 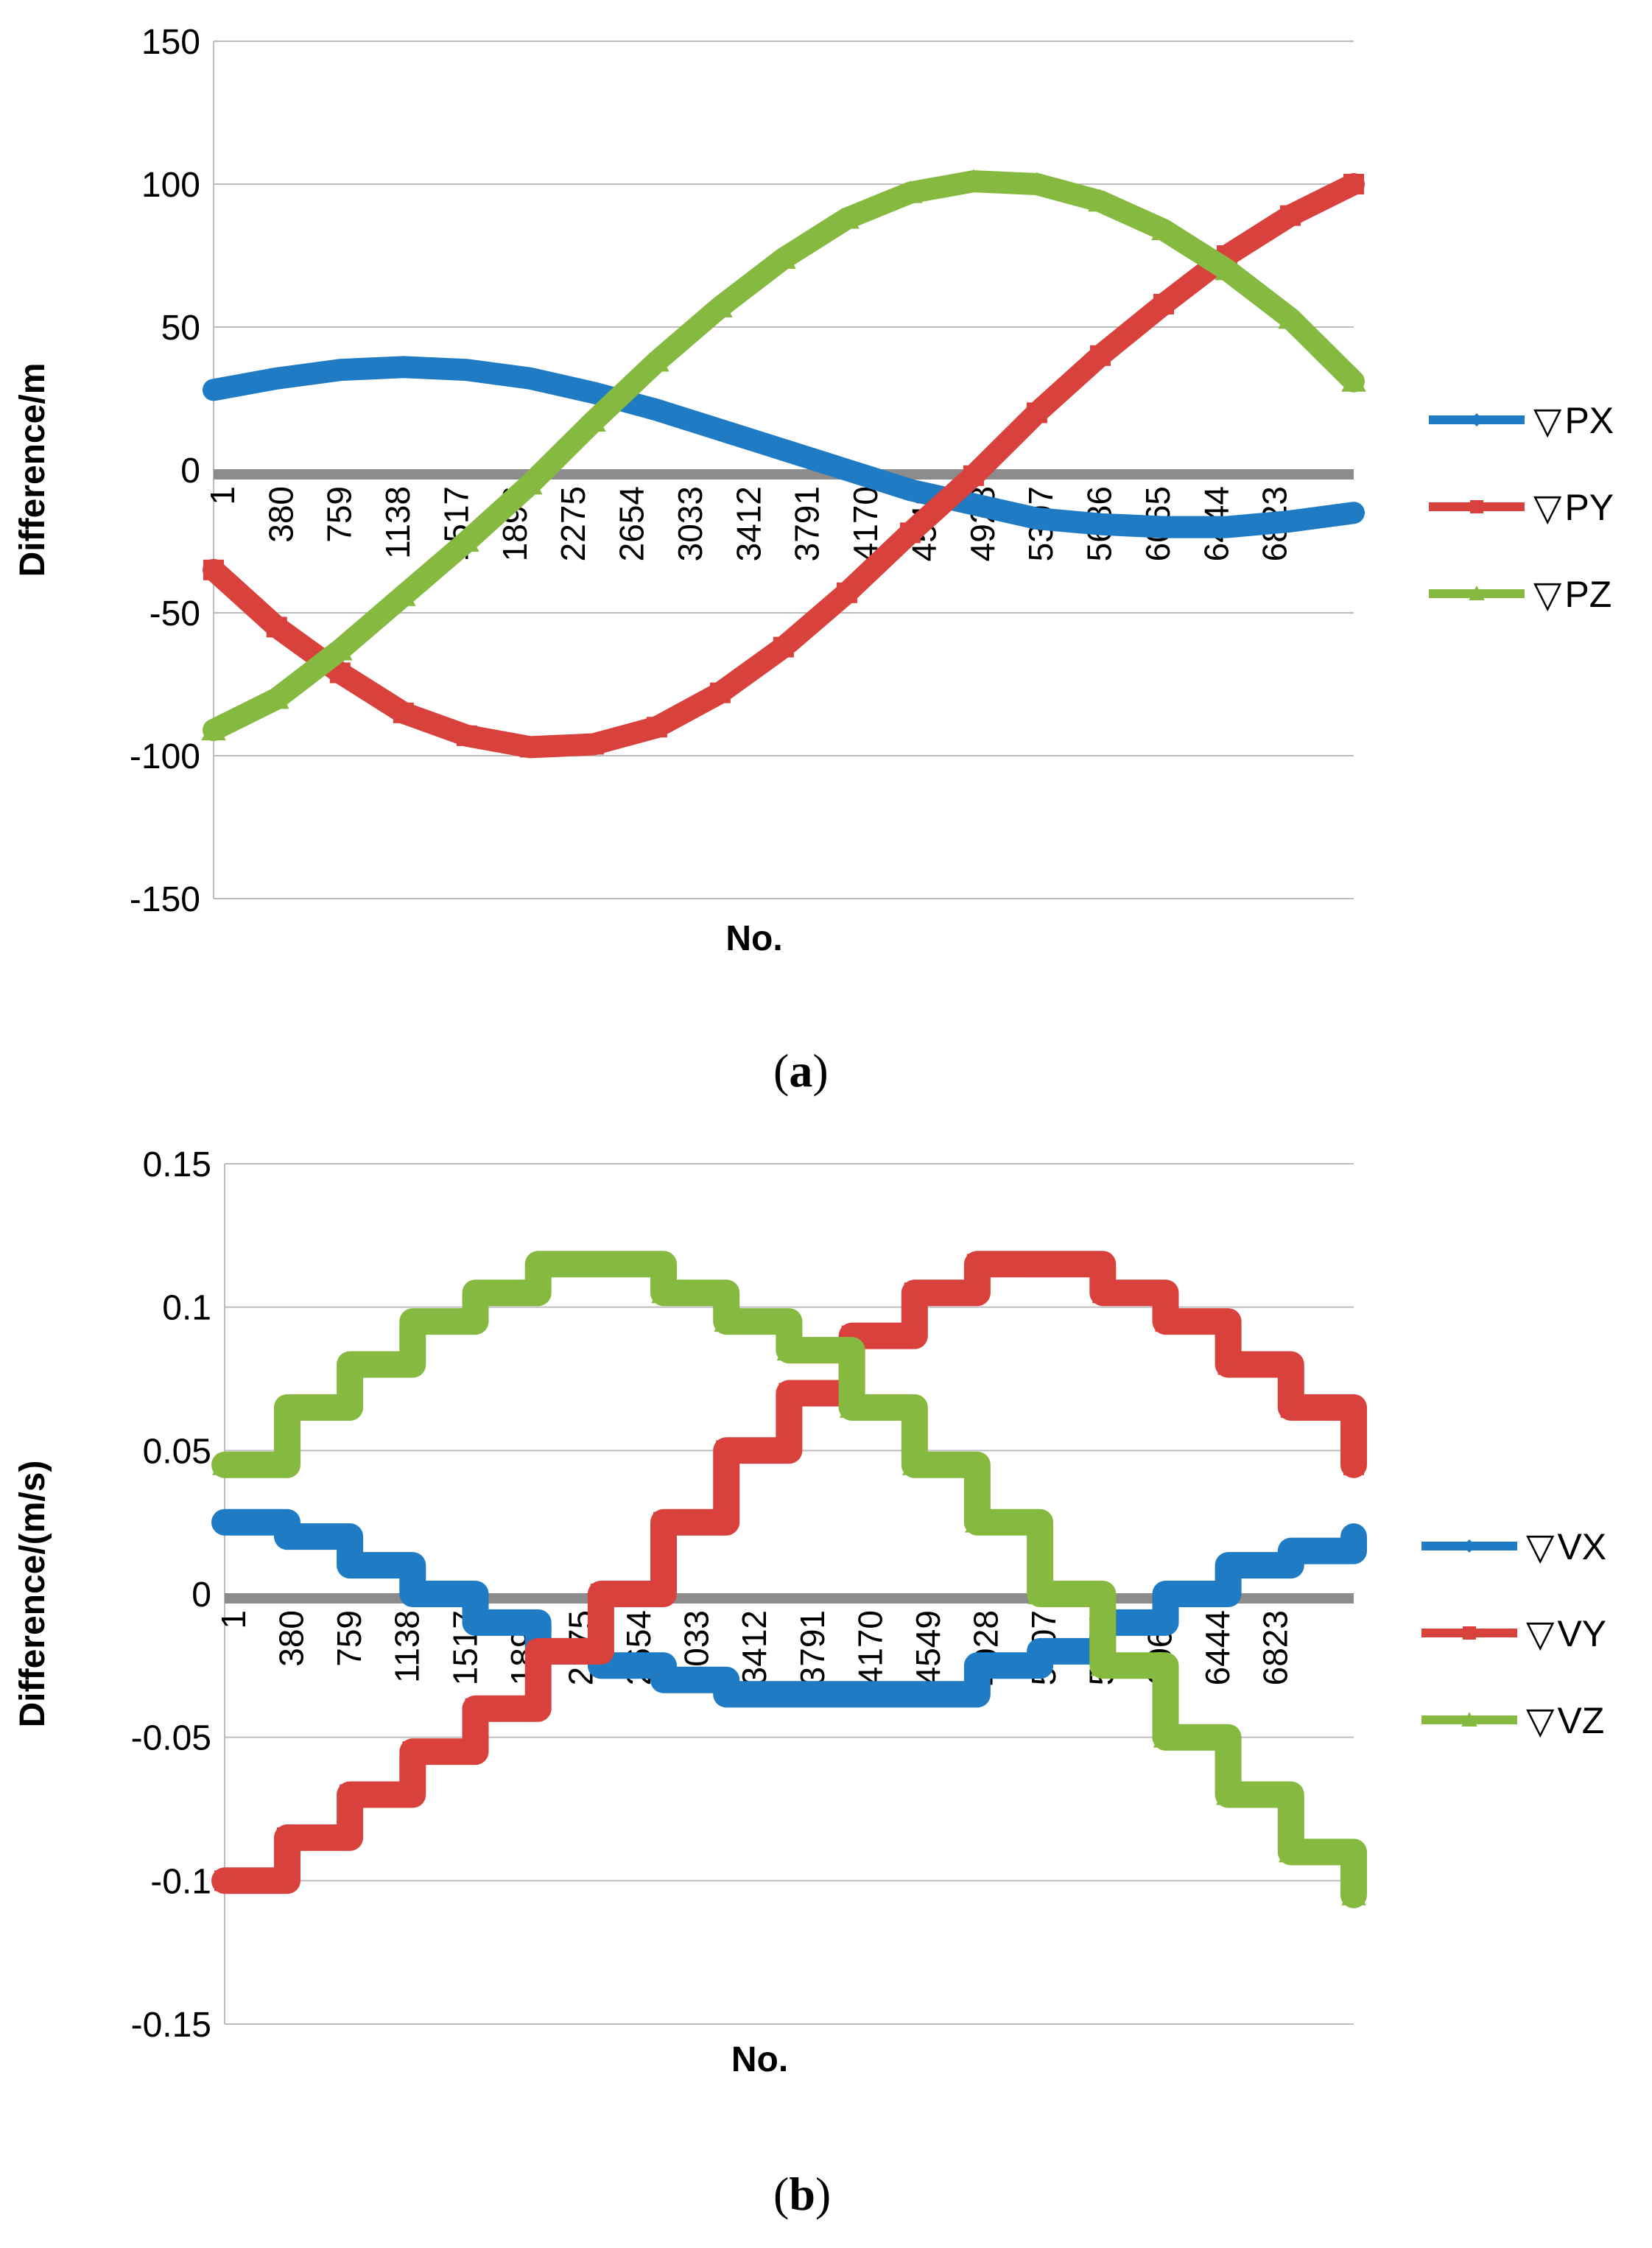 What do you see at coordinates (177, 1164) in the screenshot?
I see `y-tick-label-b: 0.15` at bounding box center [177, 1164].